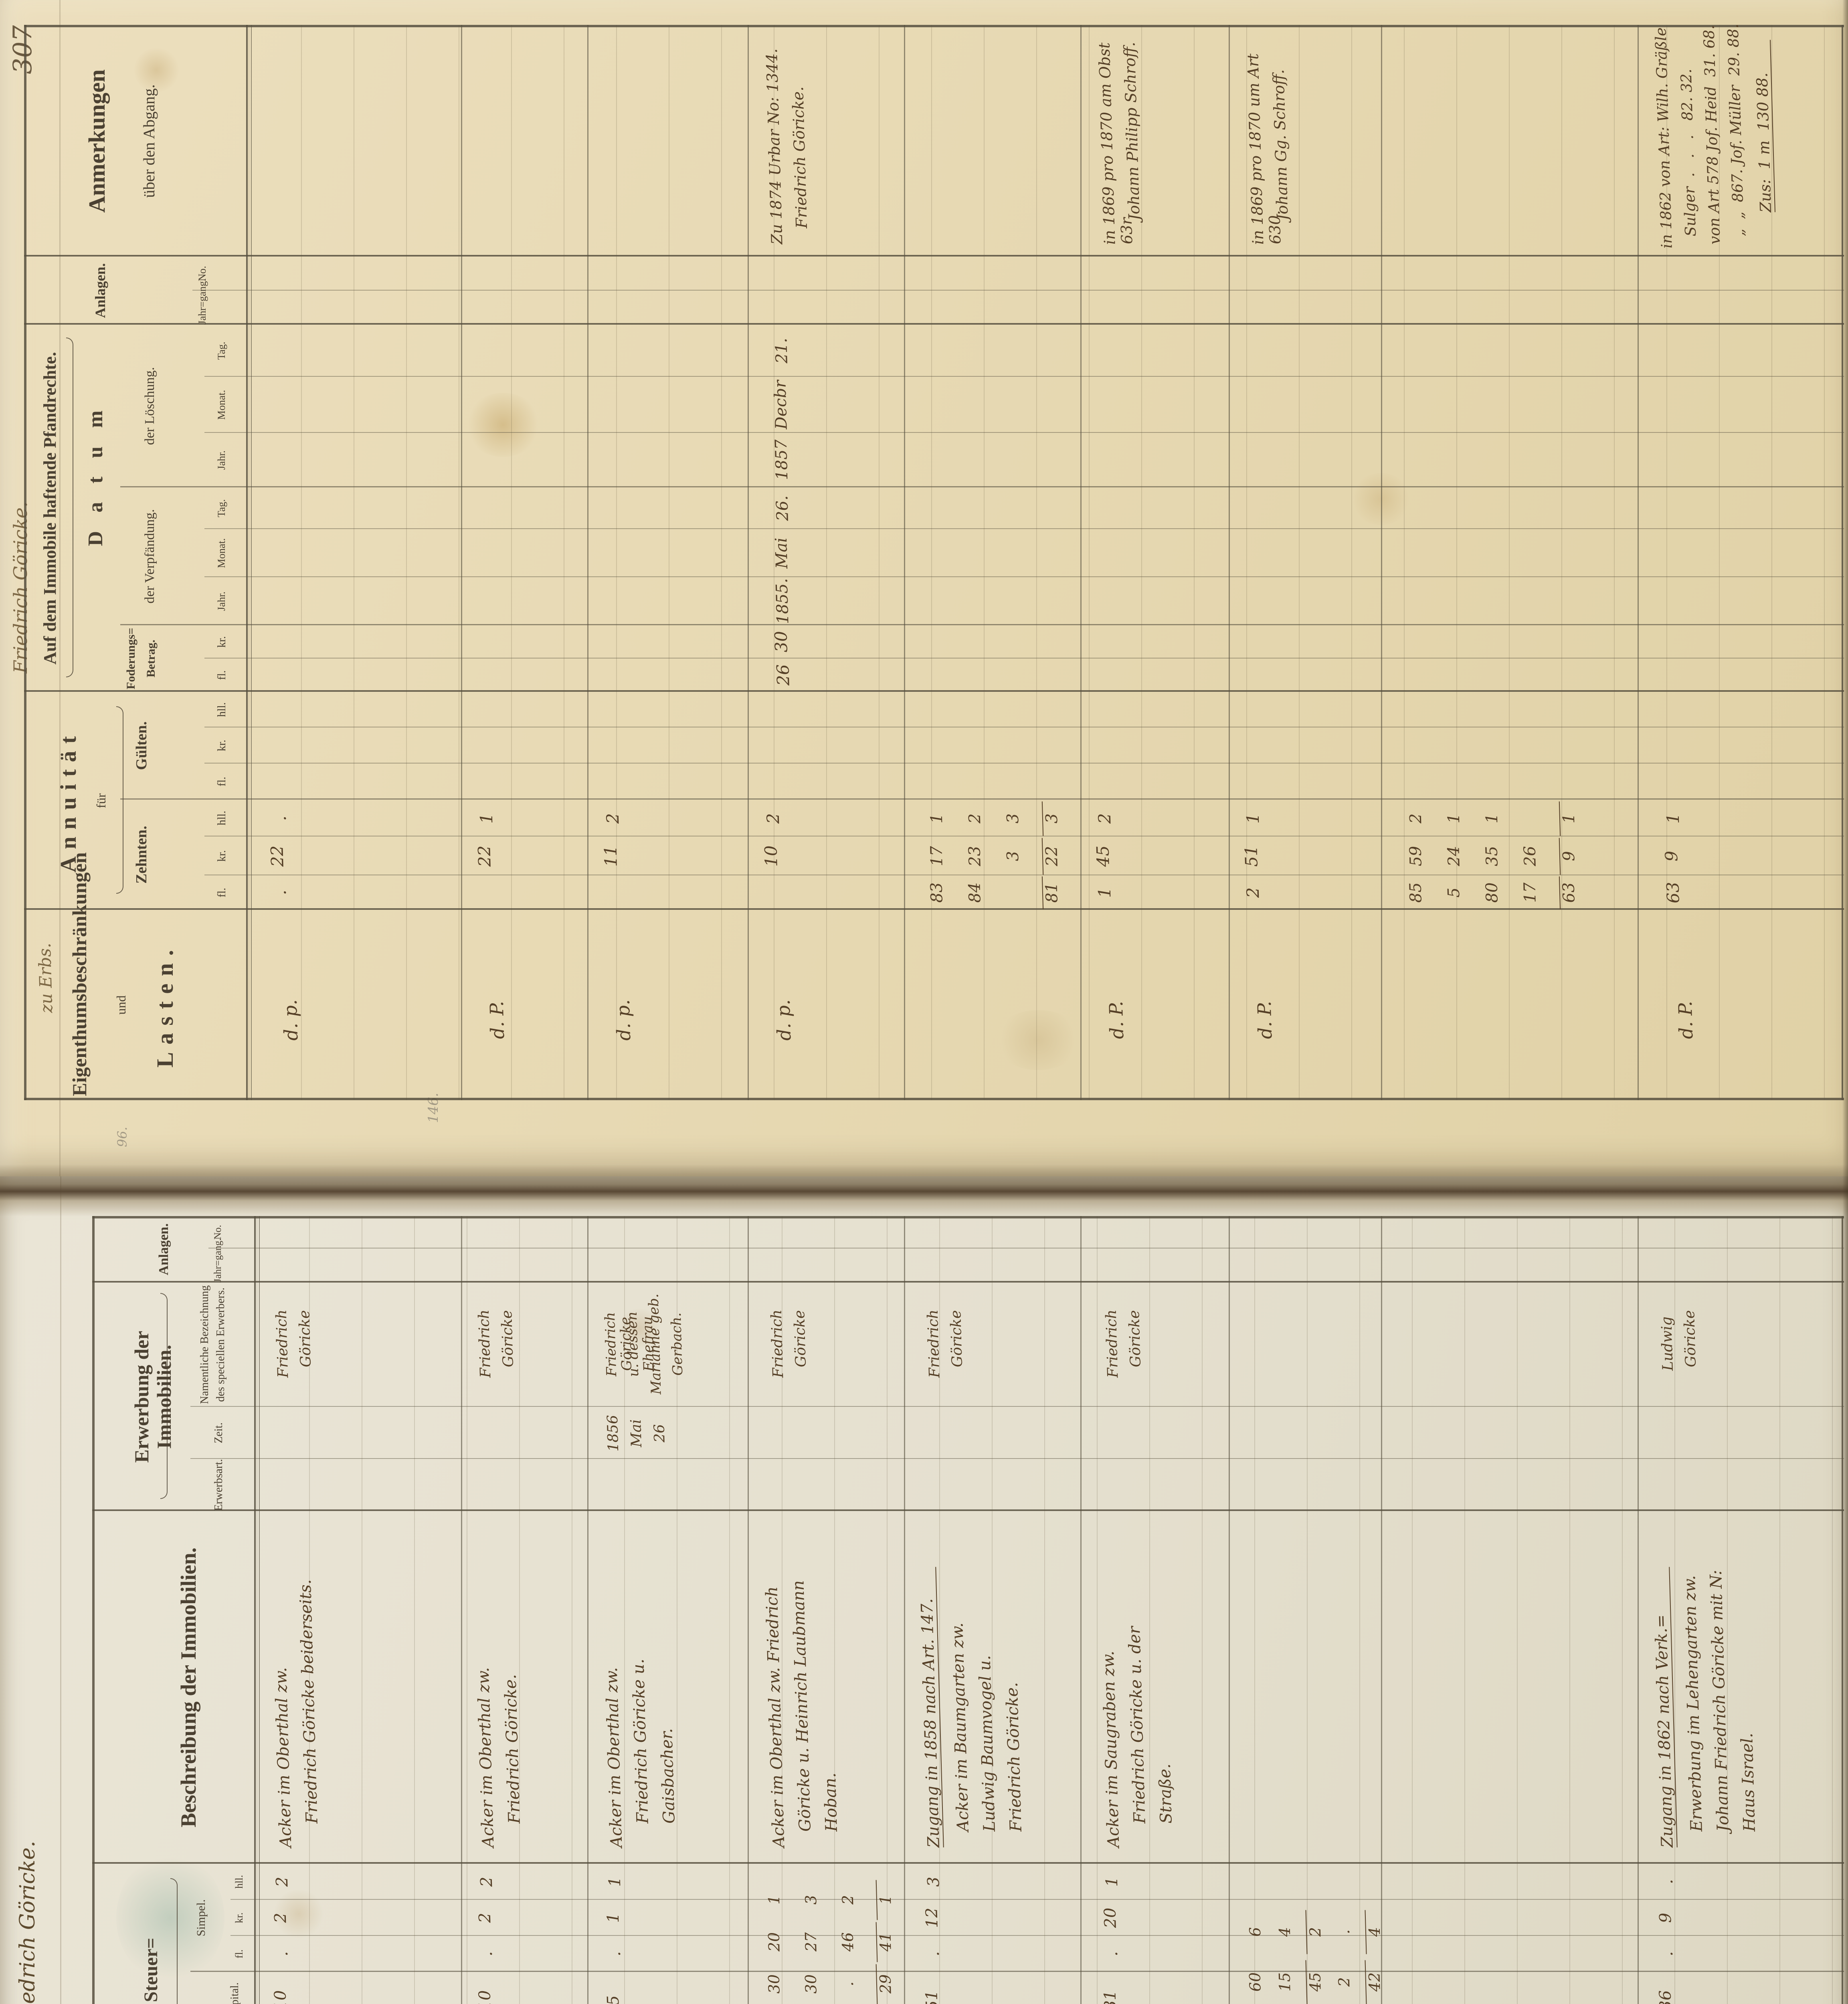  I want to click on zehnten-kr: 35, so click(1492, 856).